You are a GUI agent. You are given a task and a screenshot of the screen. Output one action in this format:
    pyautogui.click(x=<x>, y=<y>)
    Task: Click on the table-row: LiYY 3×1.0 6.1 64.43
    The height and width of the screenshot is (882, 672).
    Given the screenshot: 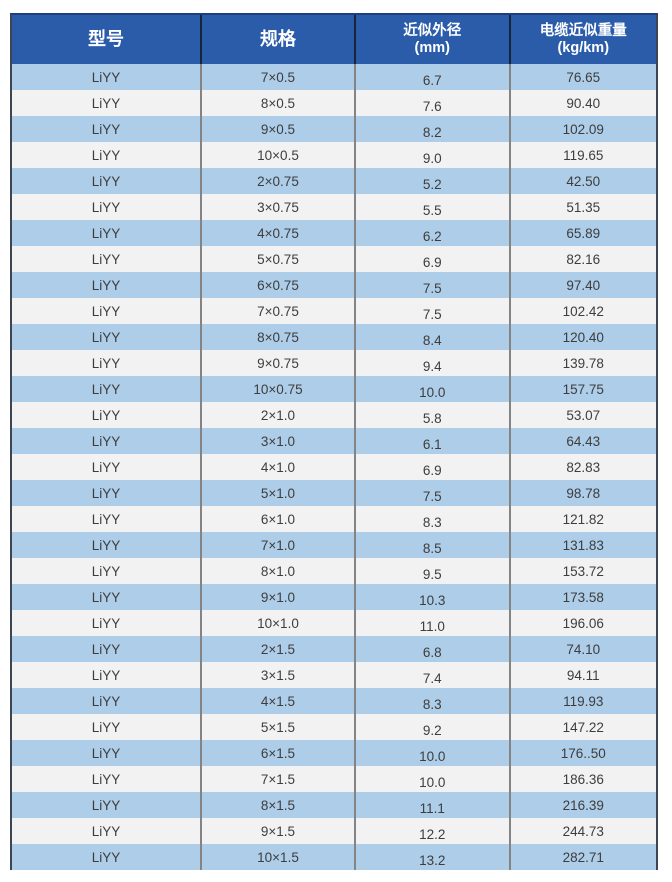 What is the action you would take?
    pyautogui.click(x=334, y=441)
    